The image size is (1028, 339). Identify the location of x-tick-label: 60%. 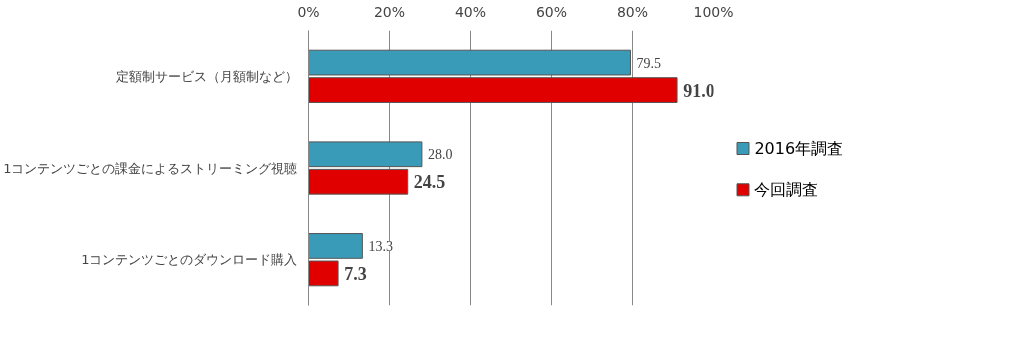
(551, 11).